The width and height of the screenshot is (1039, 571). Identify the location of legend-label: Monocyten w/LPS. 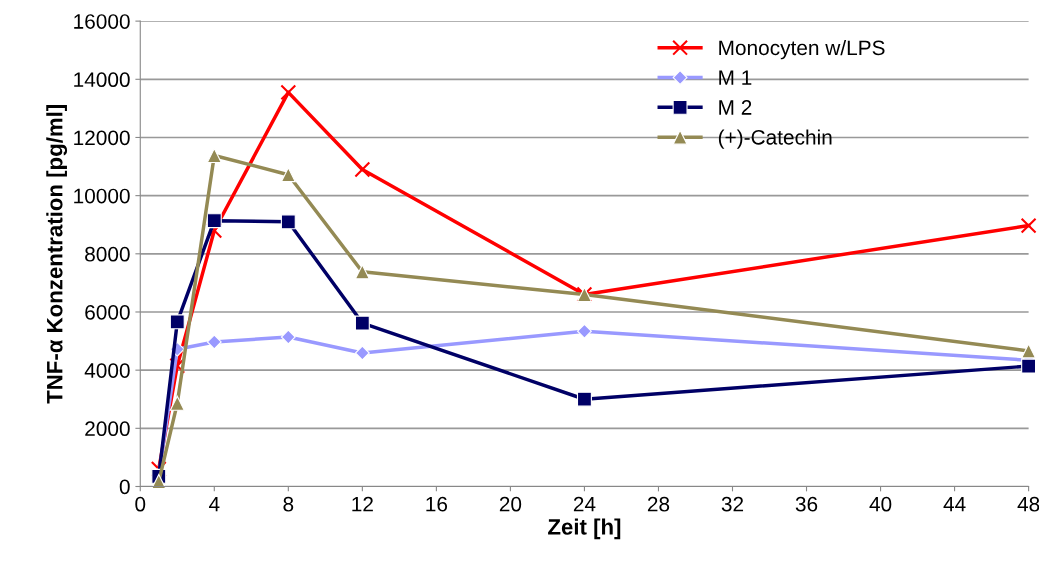
(802, 49).